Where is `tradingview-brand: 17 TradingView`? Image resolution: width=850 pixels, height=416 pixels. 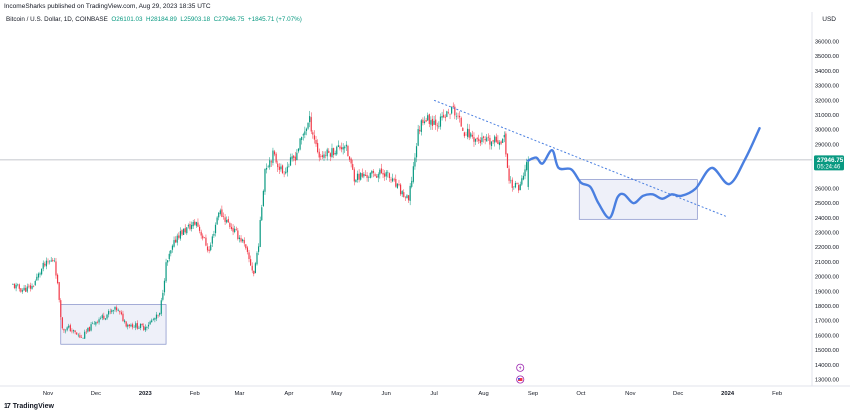
tradingview-brand: 17 TradingView is located at coordinates (29, 406).